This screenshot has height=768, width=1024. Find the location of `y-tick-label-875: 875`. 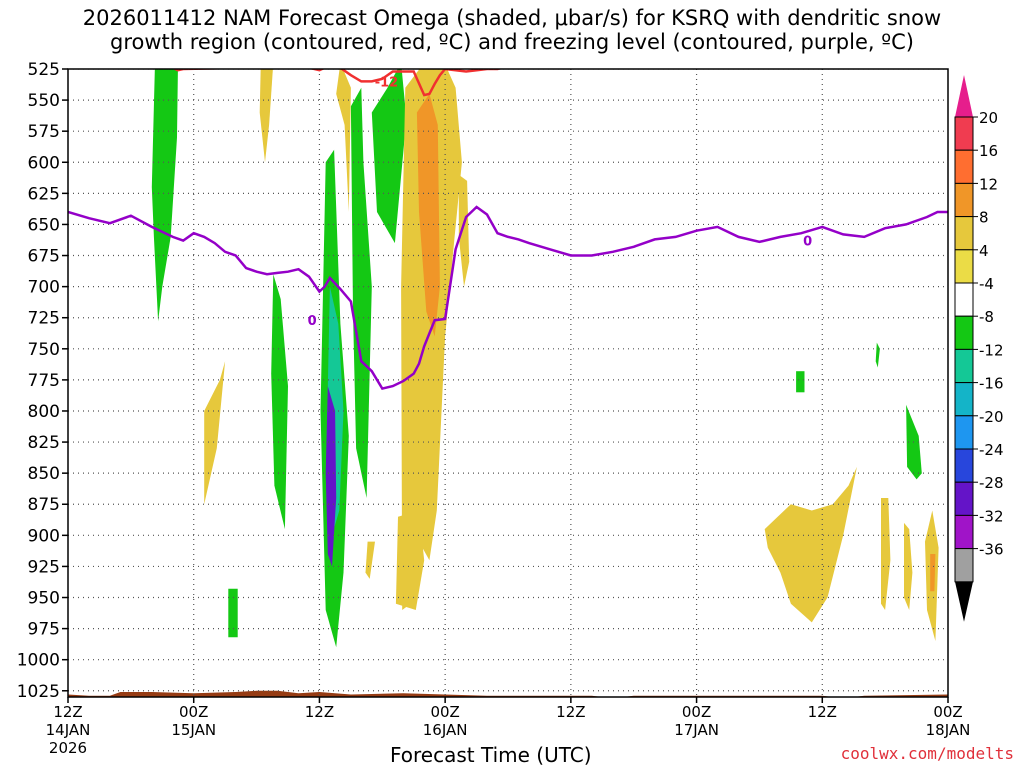

y-tick-label-875: 875 is located at coordinates (44, 505).